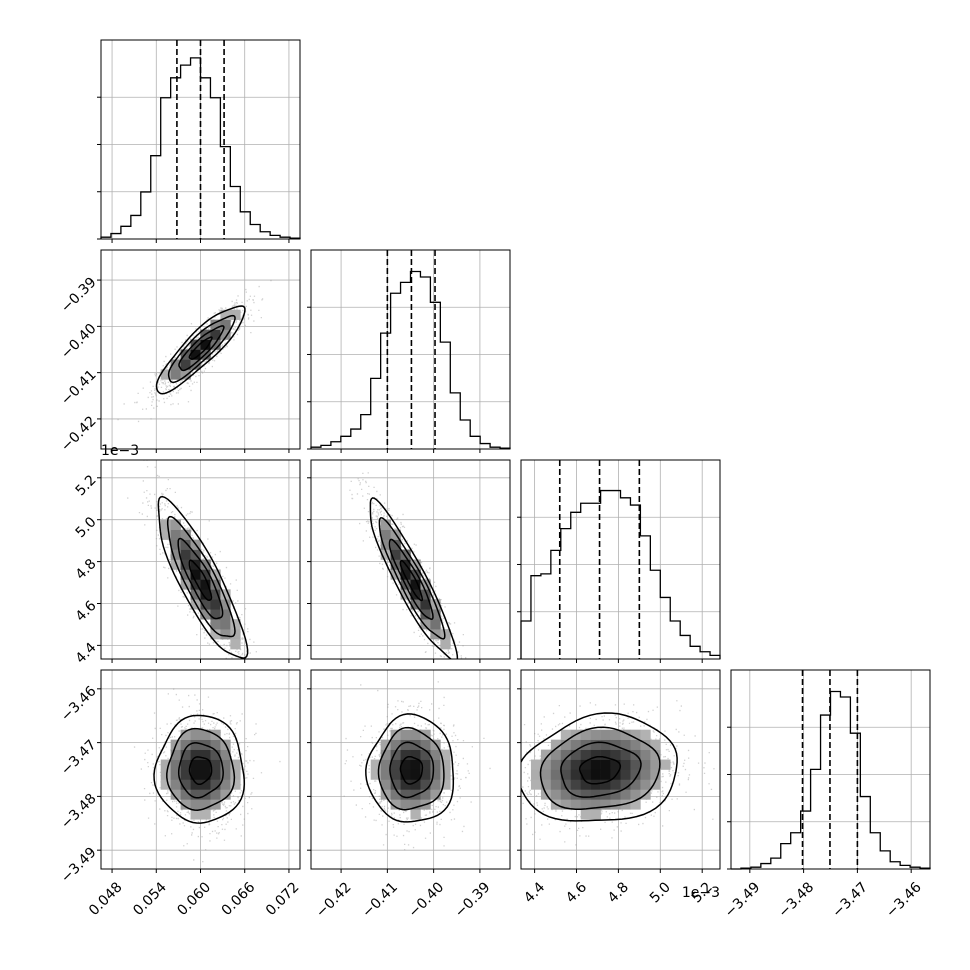 Image resolution: width=970 pixels, height=970 pixels. What do you see at coordinates (380, 900) in the screenshot?
I see `xtick-label: −0.41` at bounding box center [380, 900].